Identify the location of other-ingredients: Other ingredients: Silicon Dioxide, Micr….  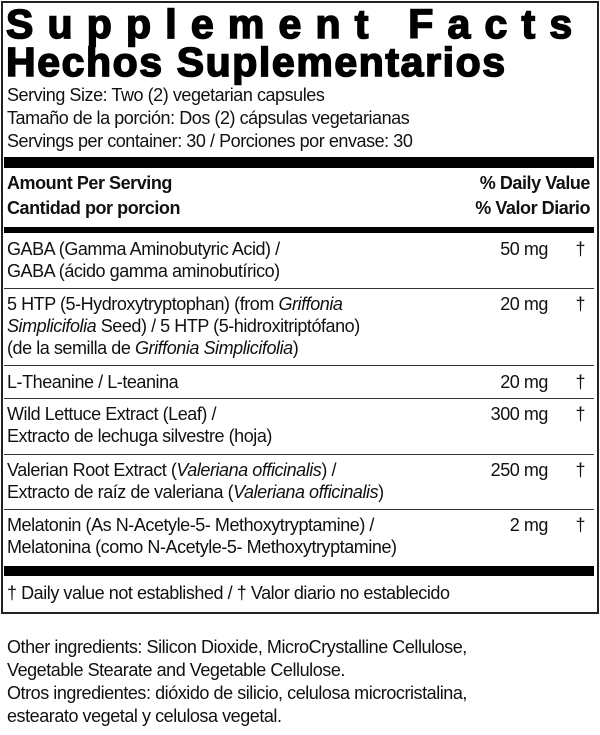
(237, 647).